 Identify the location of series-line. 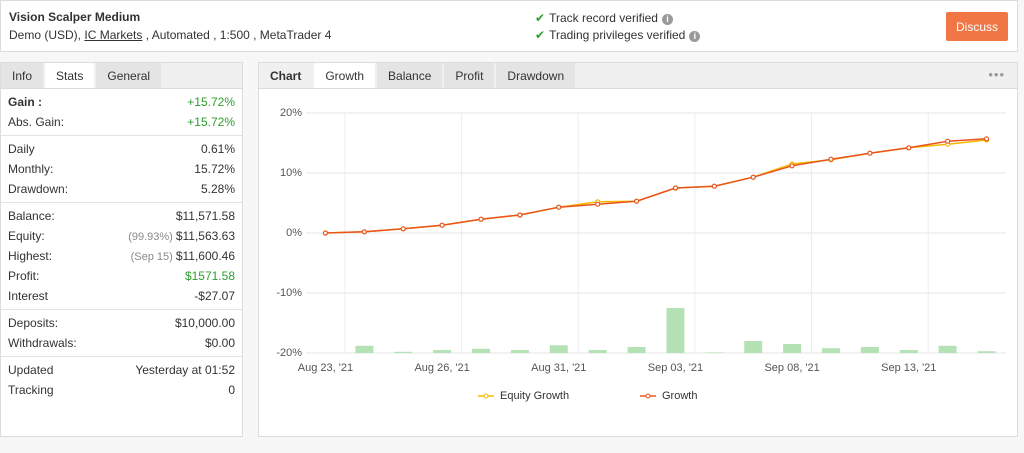
(656, 186).